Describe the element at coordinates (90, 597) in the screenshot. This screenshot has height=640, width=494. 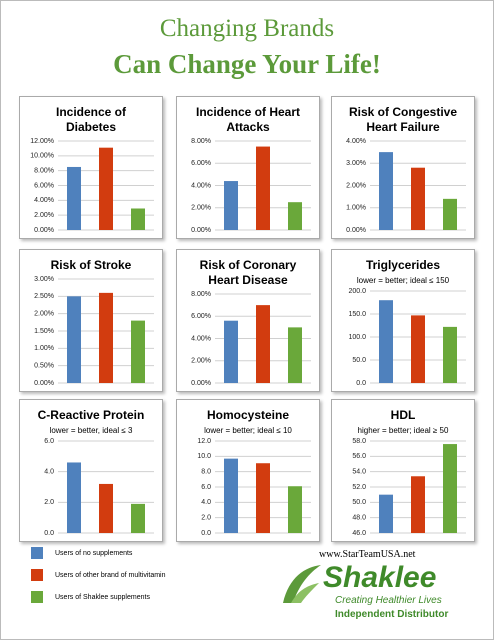
I see `legend-item: Users of Shaklee supplements` at that location.